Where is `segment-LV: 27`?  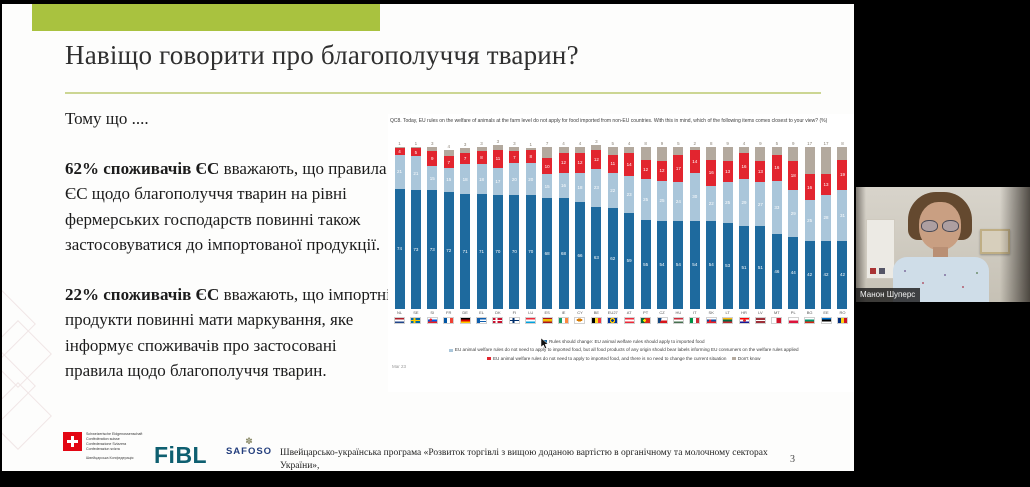 segment-LV: 27 is located at coordinates (760, 204).